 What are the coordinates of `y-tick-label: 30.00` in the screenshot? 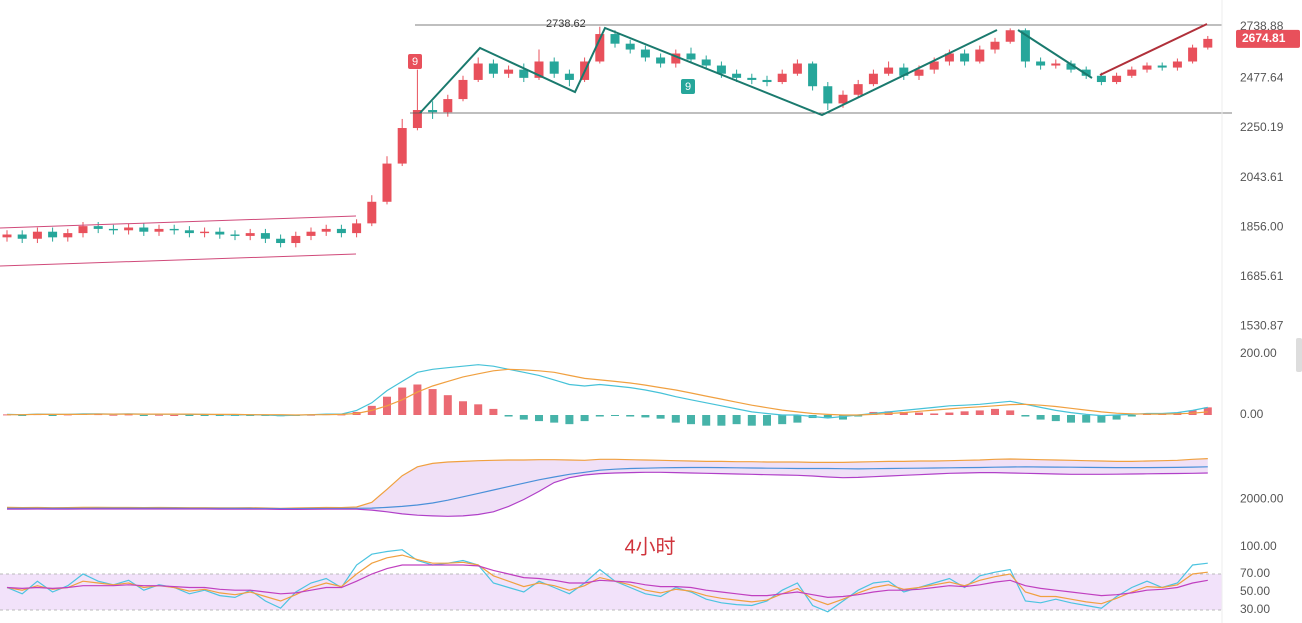 It's located at (1255, 609).